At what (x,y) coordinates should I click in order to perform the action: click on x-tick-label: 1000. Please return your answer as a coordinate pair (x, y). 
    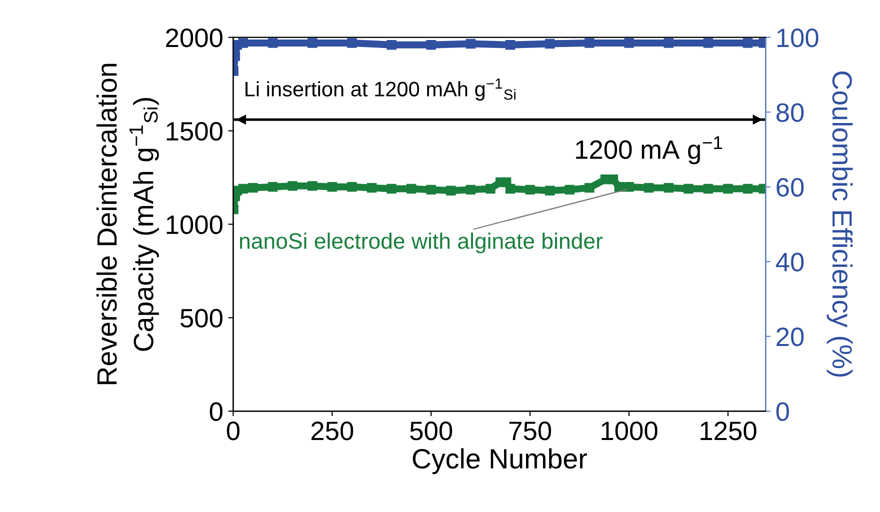
    Looking at the image, I should click on (630, 431).